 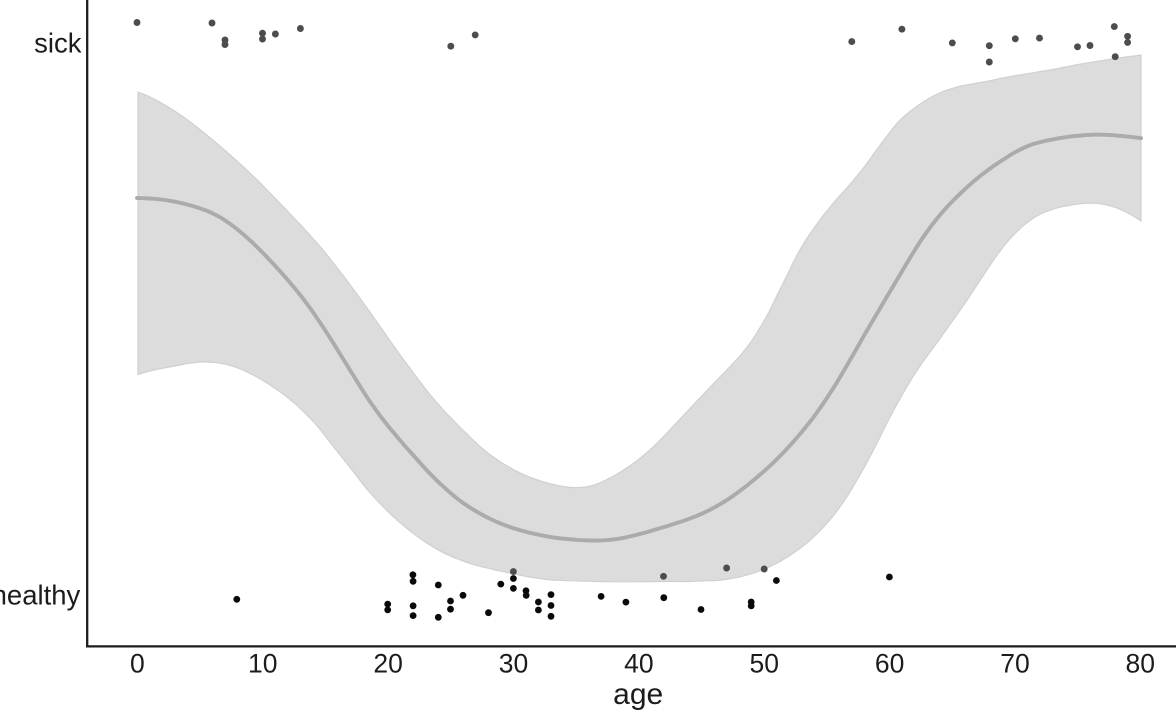 I want to click on svg-text: age, so click(x=638, y=694).